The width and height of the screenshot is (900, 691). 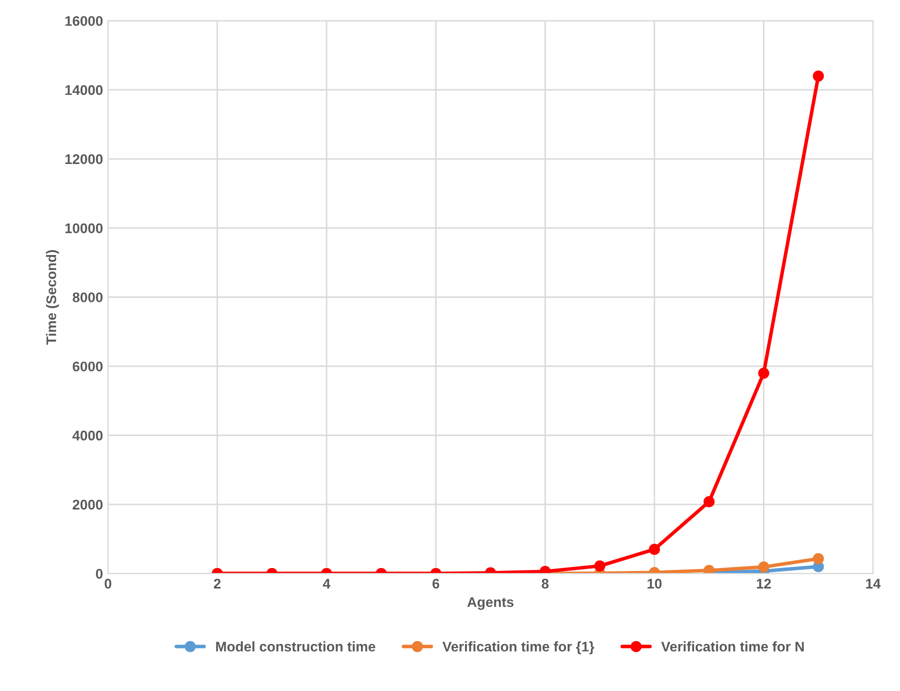 I want to click on y-tick-label: 6000, so click(x=87, y=367).